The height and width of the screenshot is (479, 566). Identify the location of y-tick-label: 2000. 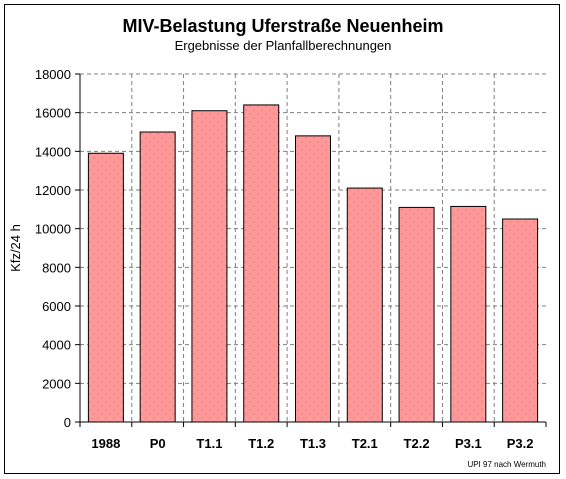
(56, 383).